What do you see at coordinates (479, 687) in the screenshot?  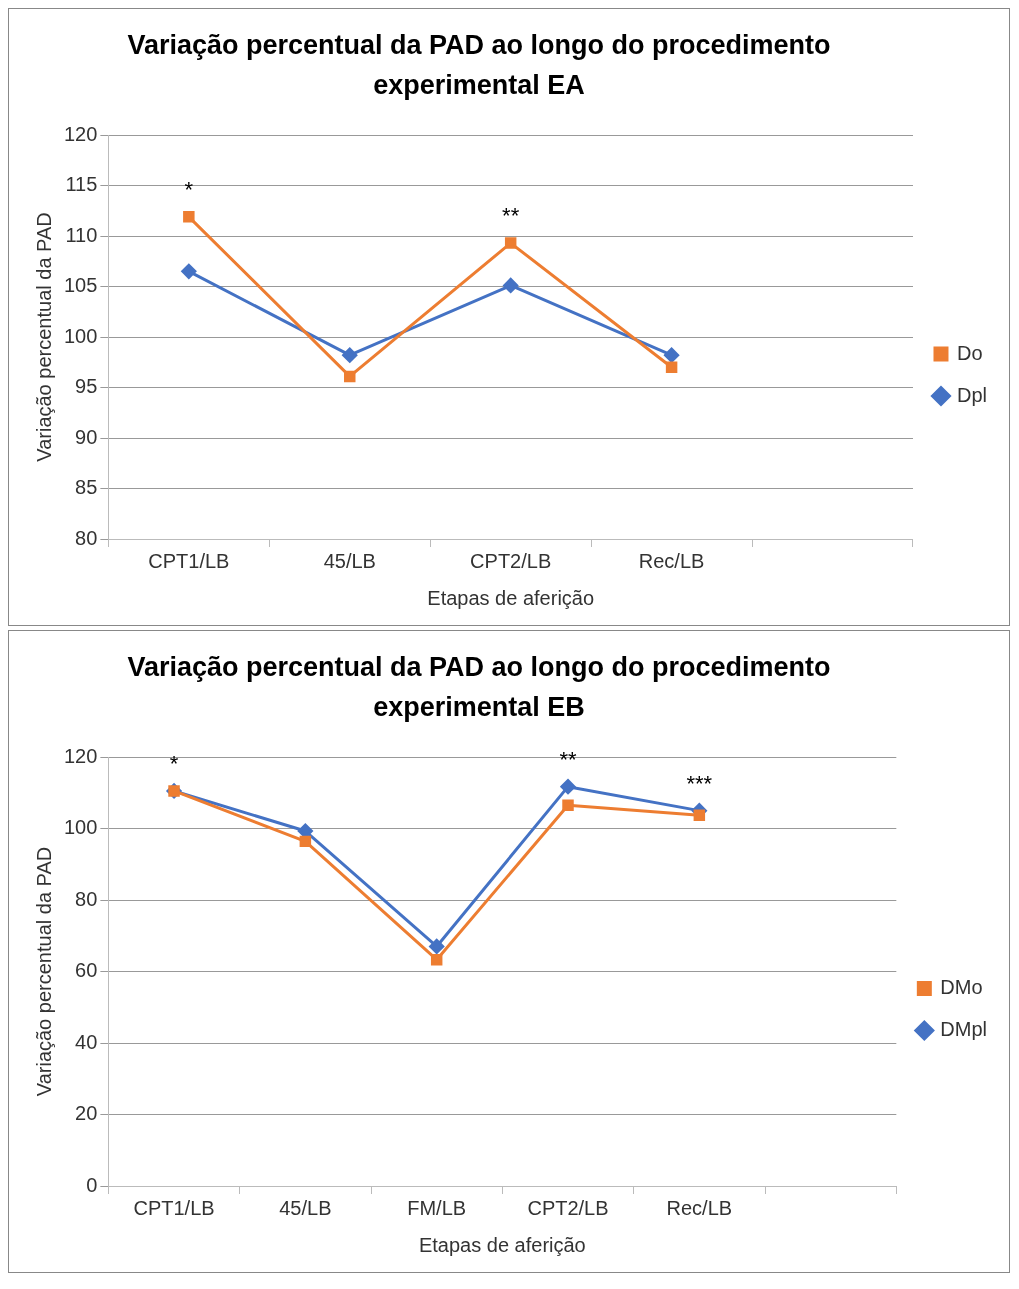 I see `chart-title: Variação percentual da PAD ao longo do procedimento experimental EB` at bounding box center [479, 687].